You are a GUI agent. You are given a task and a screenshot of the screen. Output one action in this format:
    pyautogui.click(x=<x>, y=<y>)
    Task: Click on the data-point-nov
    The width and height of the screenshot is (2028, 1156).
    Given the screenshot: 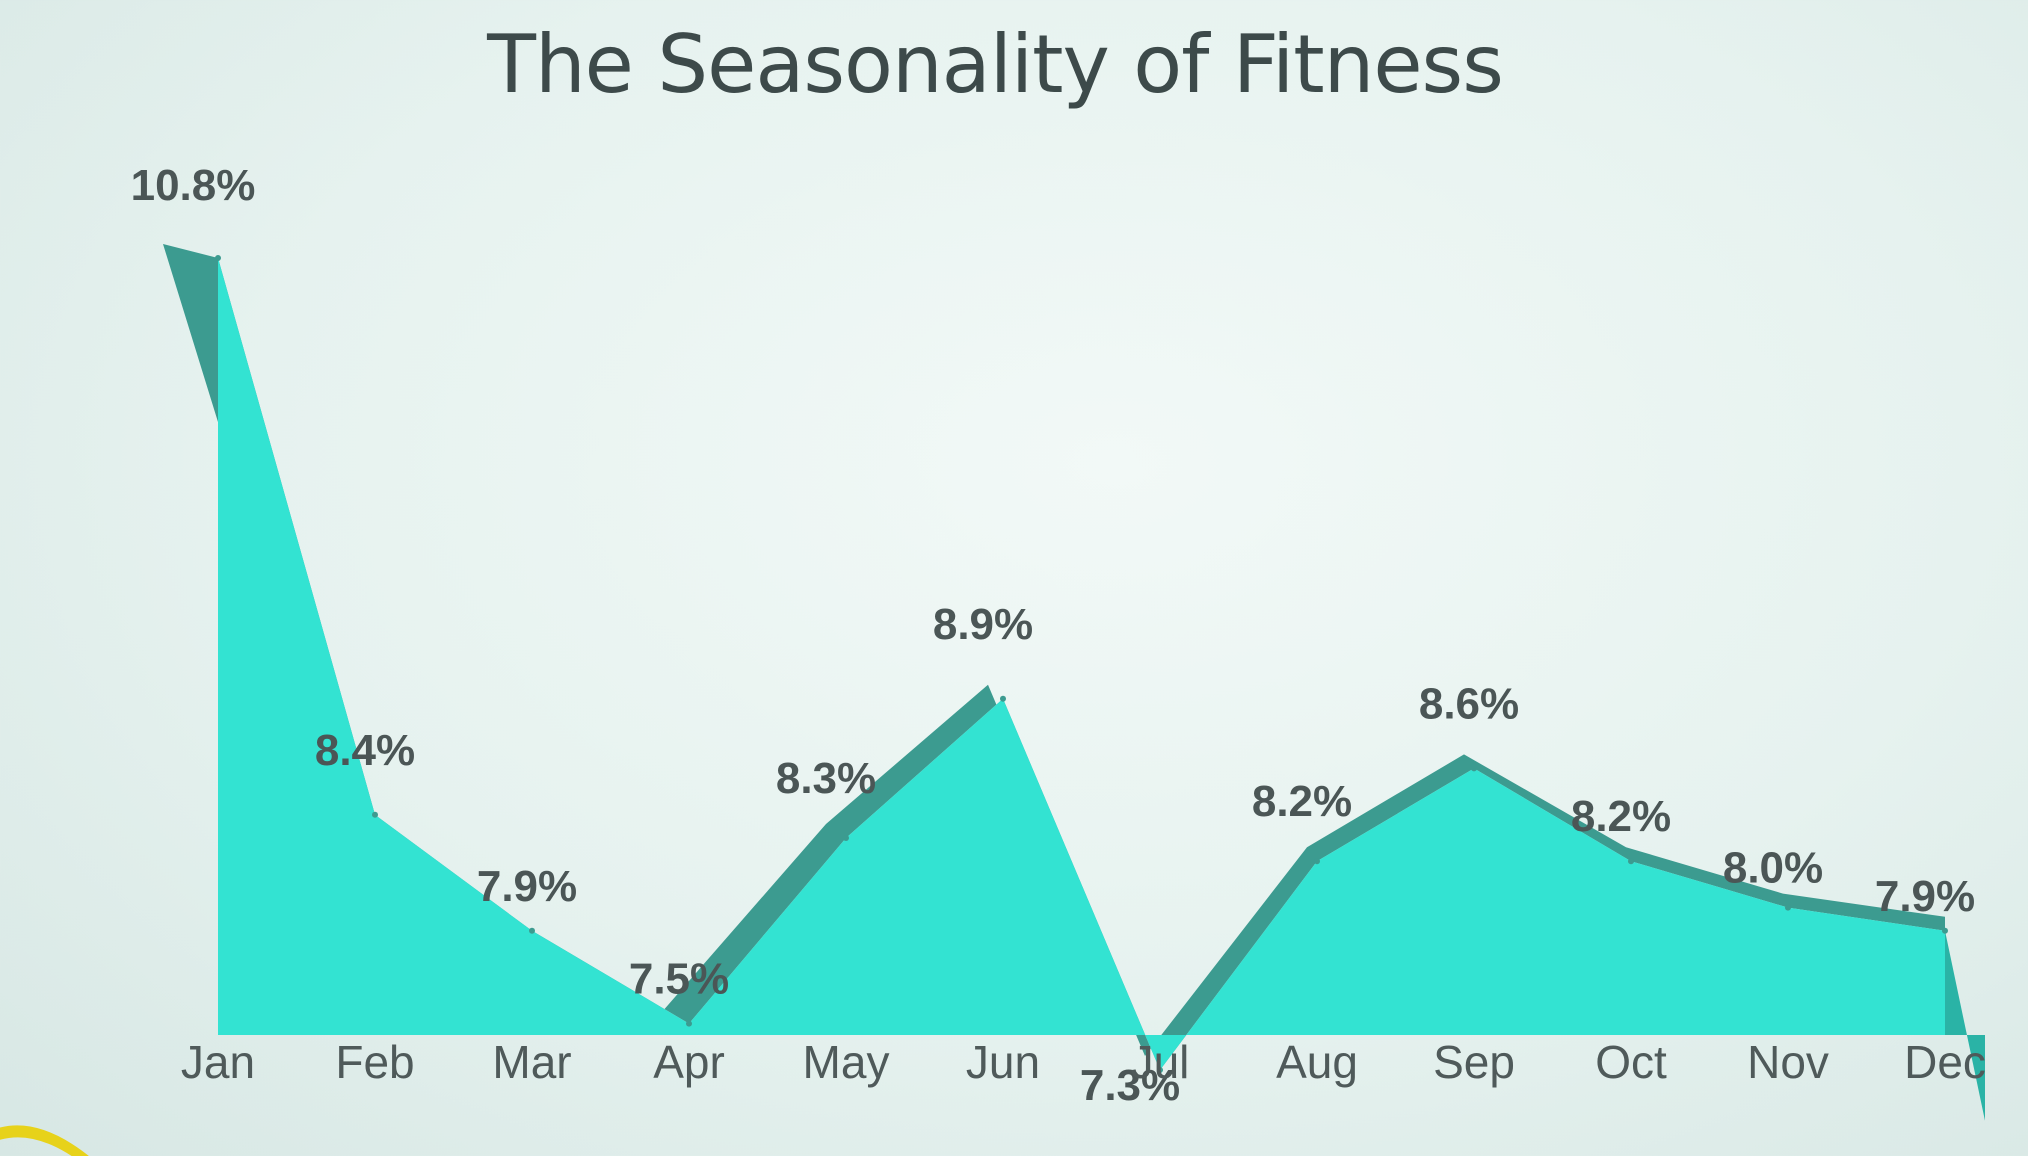 What is the action you would take?
    pyautogui.click(x=1788, y=907)
    